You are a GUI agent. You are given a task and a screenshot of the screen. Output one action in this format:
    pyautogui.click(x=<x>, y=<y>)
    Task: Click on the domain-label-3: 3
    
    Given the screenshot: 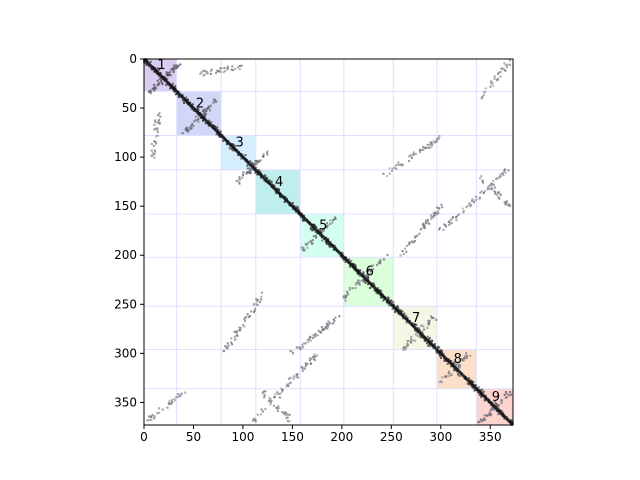 What is the action you would take?
    pyautogui.click(x=239, y=143)
    